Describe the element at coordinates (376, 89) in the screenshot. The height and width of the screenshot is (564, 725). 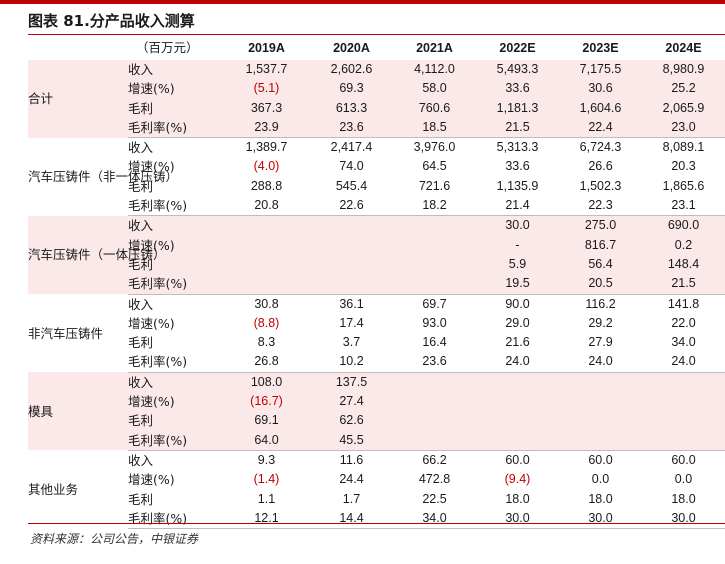
I see `table-row: 增速(%) (5.1) 69.3 58.0 33.6 30.6 25.2` at that location.